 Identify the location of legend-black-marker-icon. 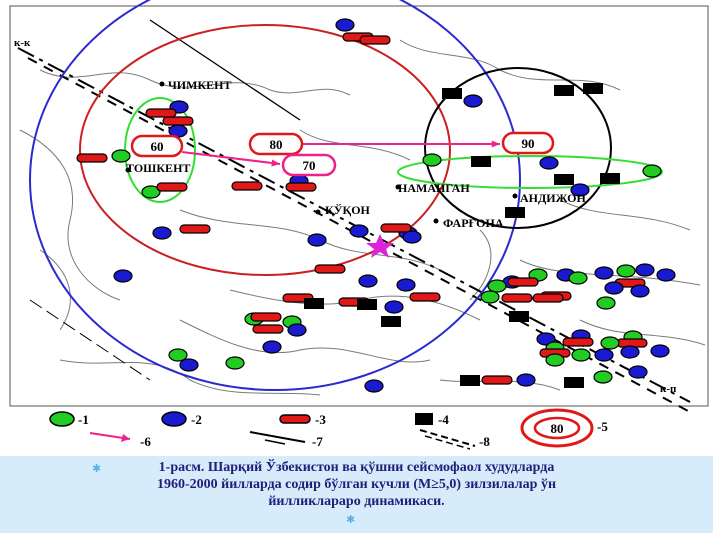
(424, 419).